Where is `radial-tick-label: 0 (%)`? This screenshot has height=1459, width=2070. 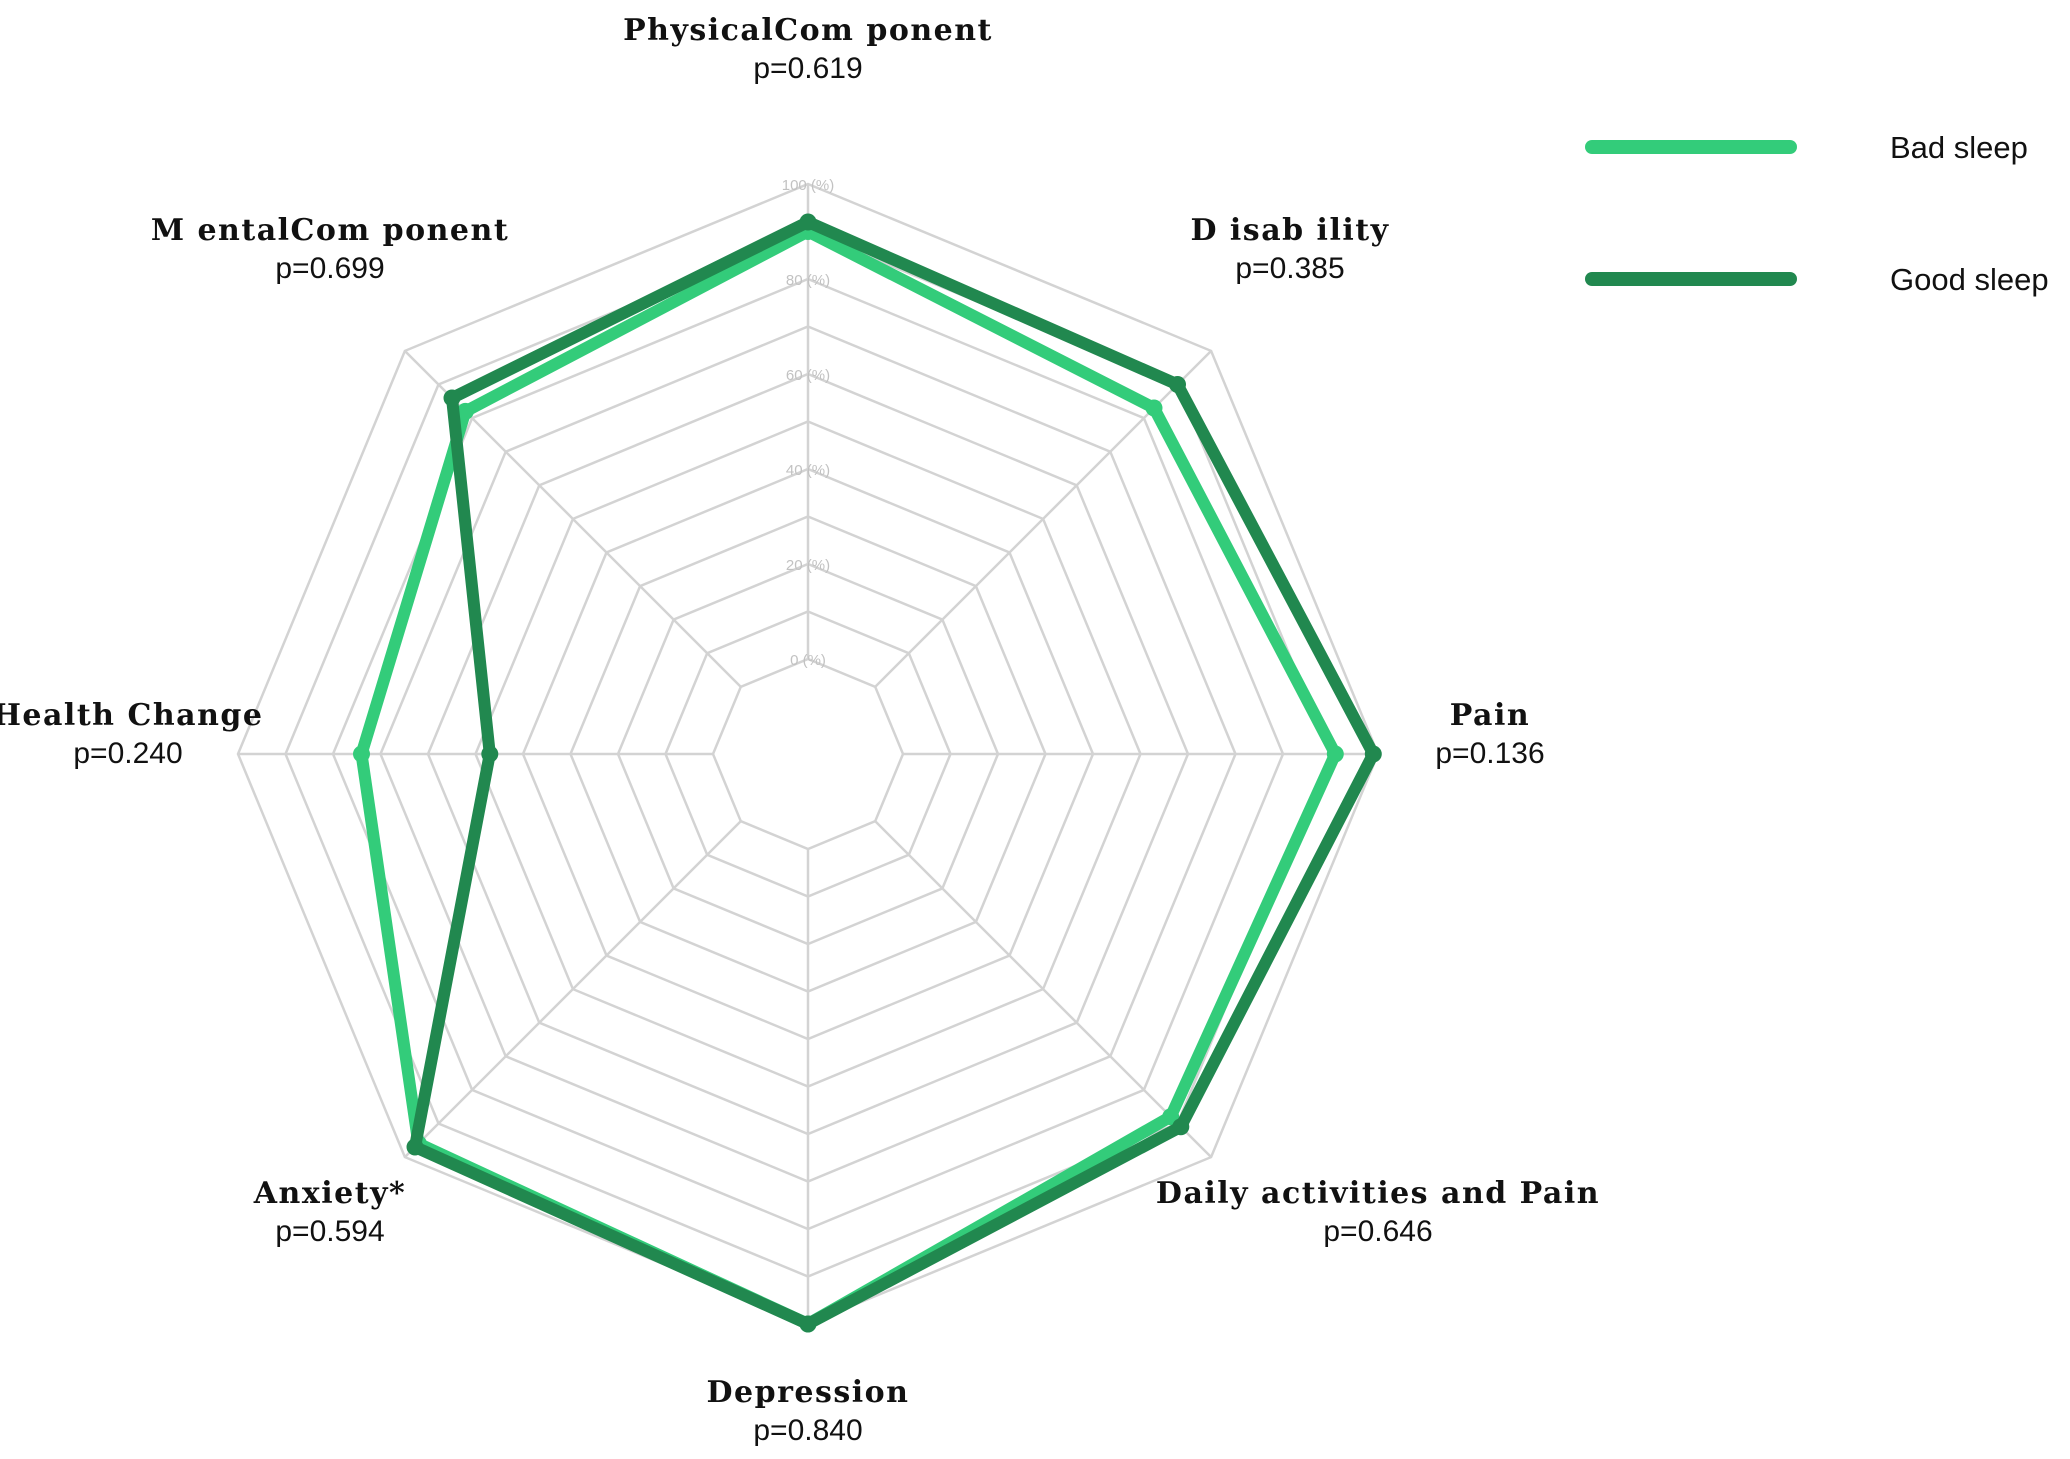 radial-tick-label: 0 (%) is located at coordinates (808, 660).